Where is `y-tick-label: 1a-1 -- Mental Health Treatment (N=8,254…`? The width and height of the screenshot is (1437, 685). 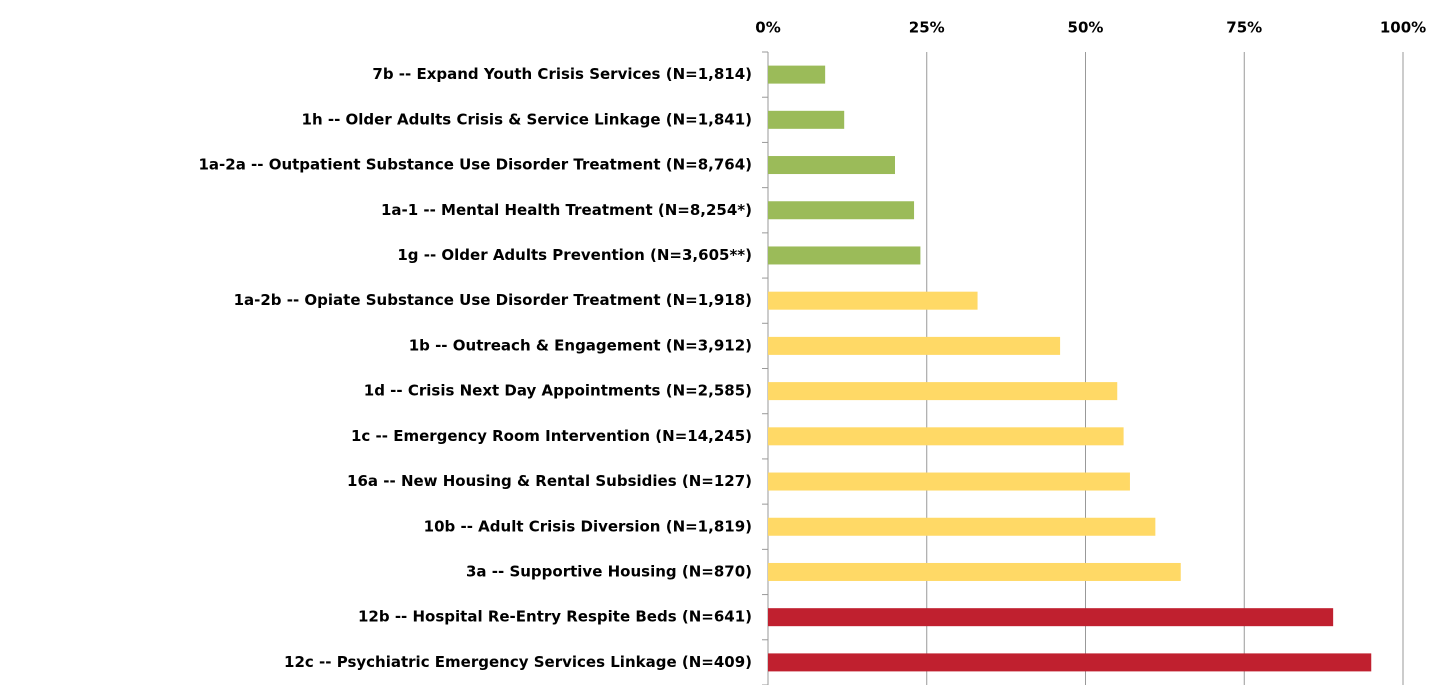 y-tick-label: 1a-1 -- Mental Health Treatment (N=8,254… is located at coordinates (566, 210).